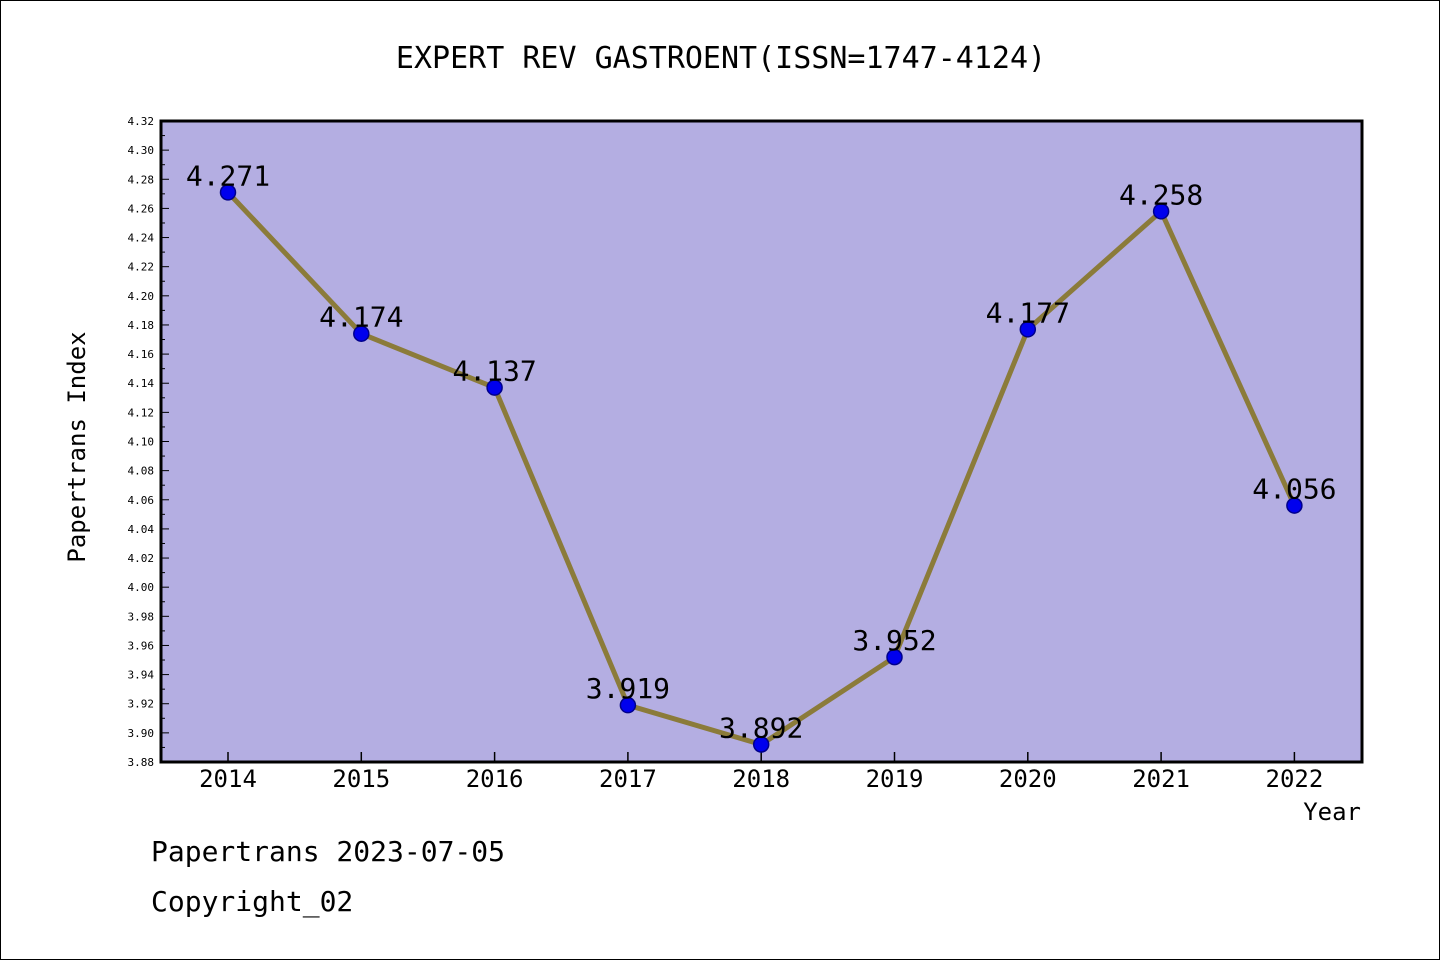 The height and width of the screenshot is (964, 1440). I want to click on y-tick-label: 3.96, so click(141, 645).